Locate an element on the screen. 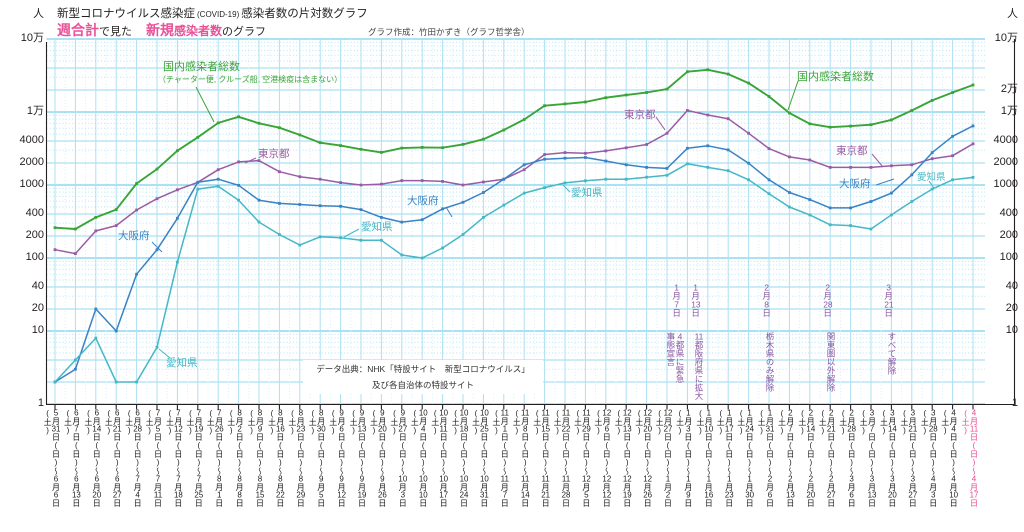 The height and width of the screenshot is (532, 1024). y-axis-tick-label: 4000 is located at coordinates (31, 140).